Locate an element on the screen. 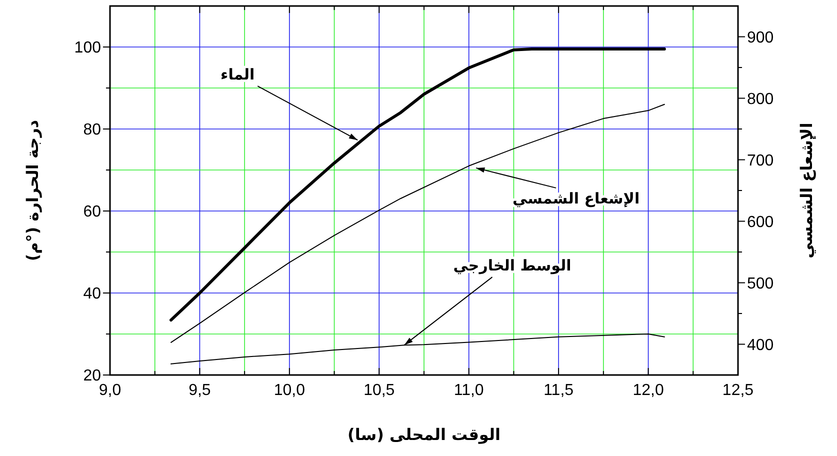 The height and width of the screenshot is (456, 837). y2-tick-label: 400 is located at coordinates (760, 345).